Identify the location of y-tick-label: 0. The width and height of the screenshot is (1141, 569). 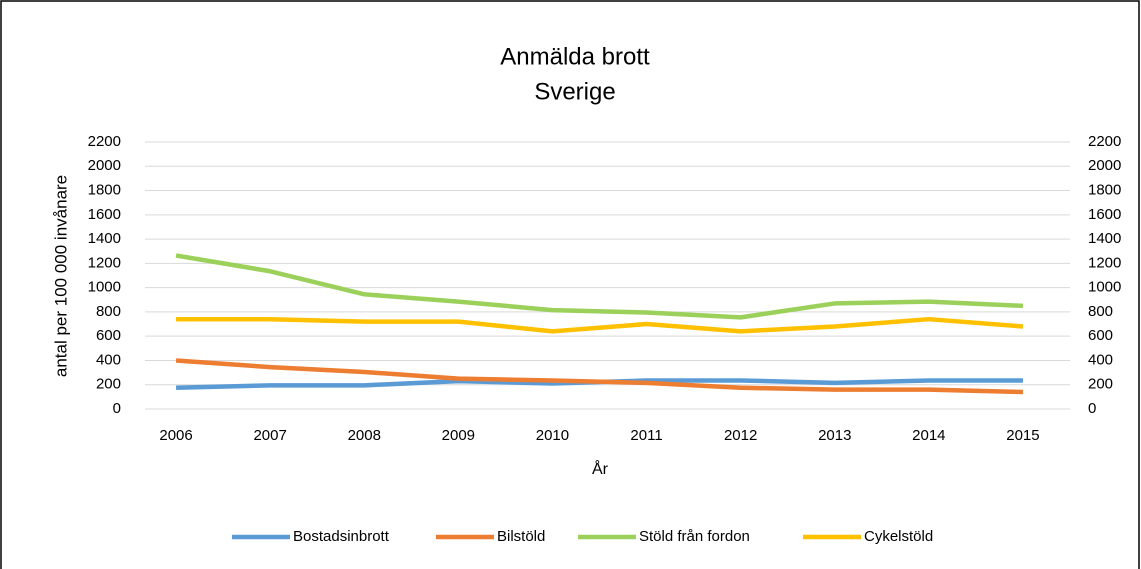
(117, 408).